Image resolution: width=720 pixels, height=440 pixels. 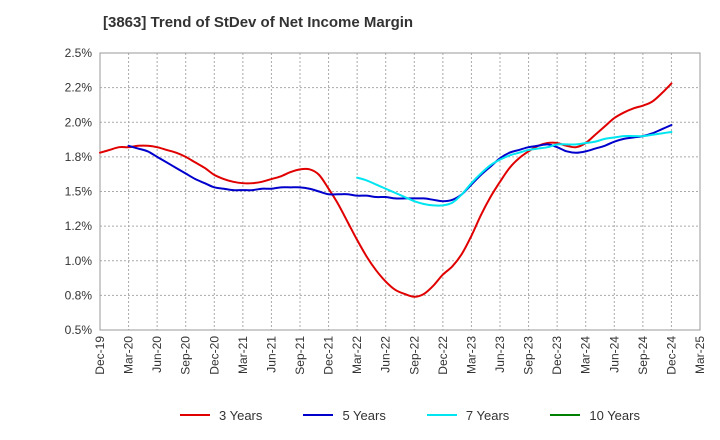 What do you see at coordinates (441, 415) in the screenshot?
I see `legend-swatch-7-years` at bounding box center [441, 415].